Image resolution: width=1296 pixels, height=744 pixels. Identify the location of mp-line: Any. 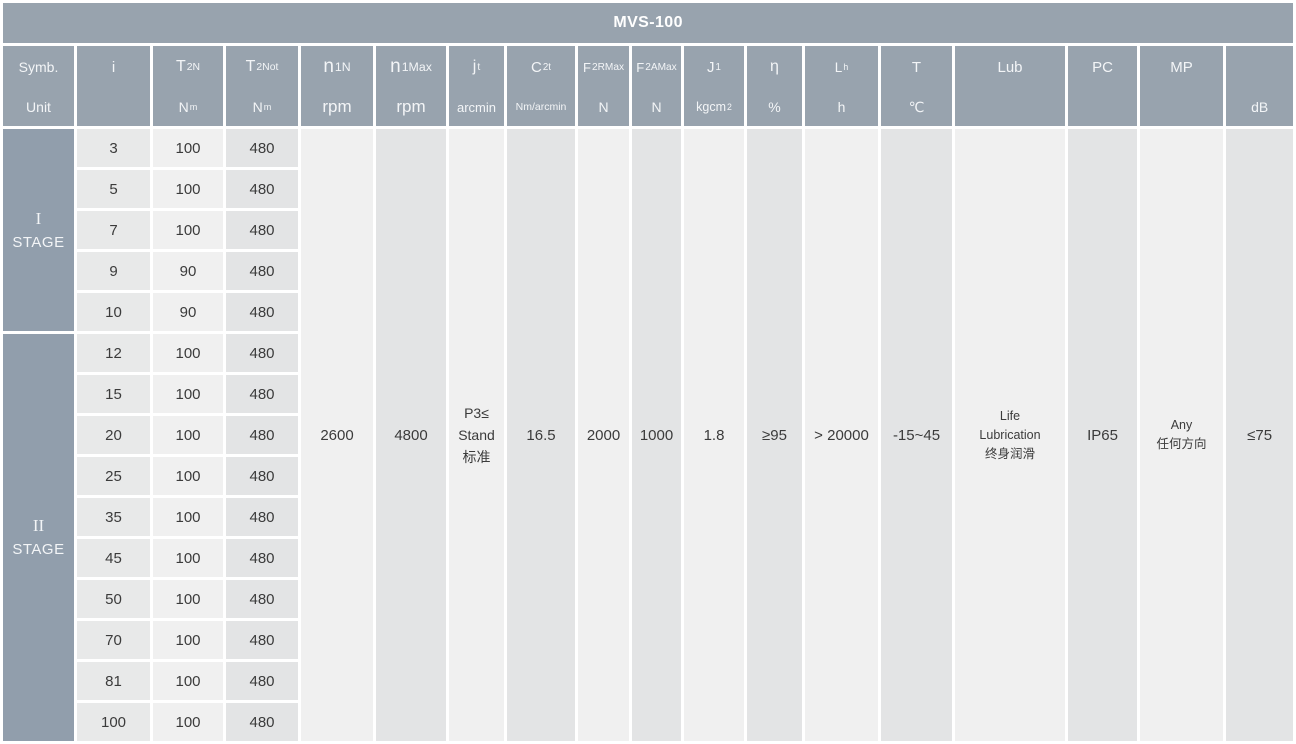
(1181, 425).